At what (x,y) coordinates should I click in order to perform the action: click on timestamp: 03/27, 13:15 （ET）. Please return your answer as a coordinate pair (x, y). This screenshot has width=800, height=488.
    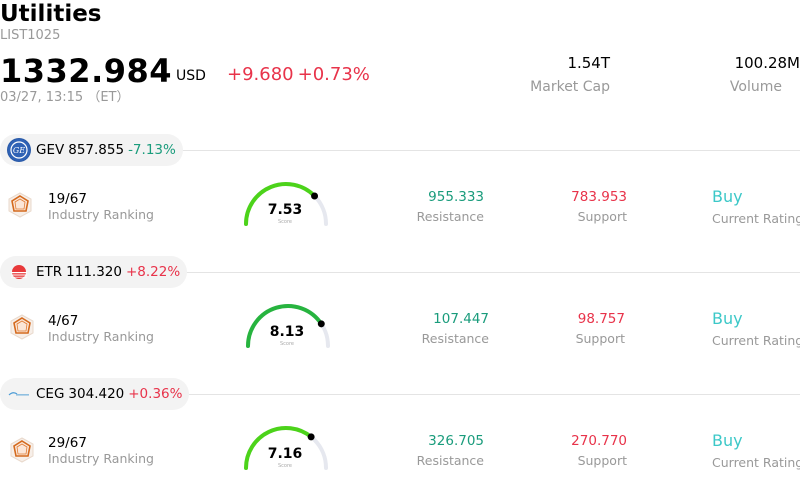
    Looking at the image, I should click on (65, 97).